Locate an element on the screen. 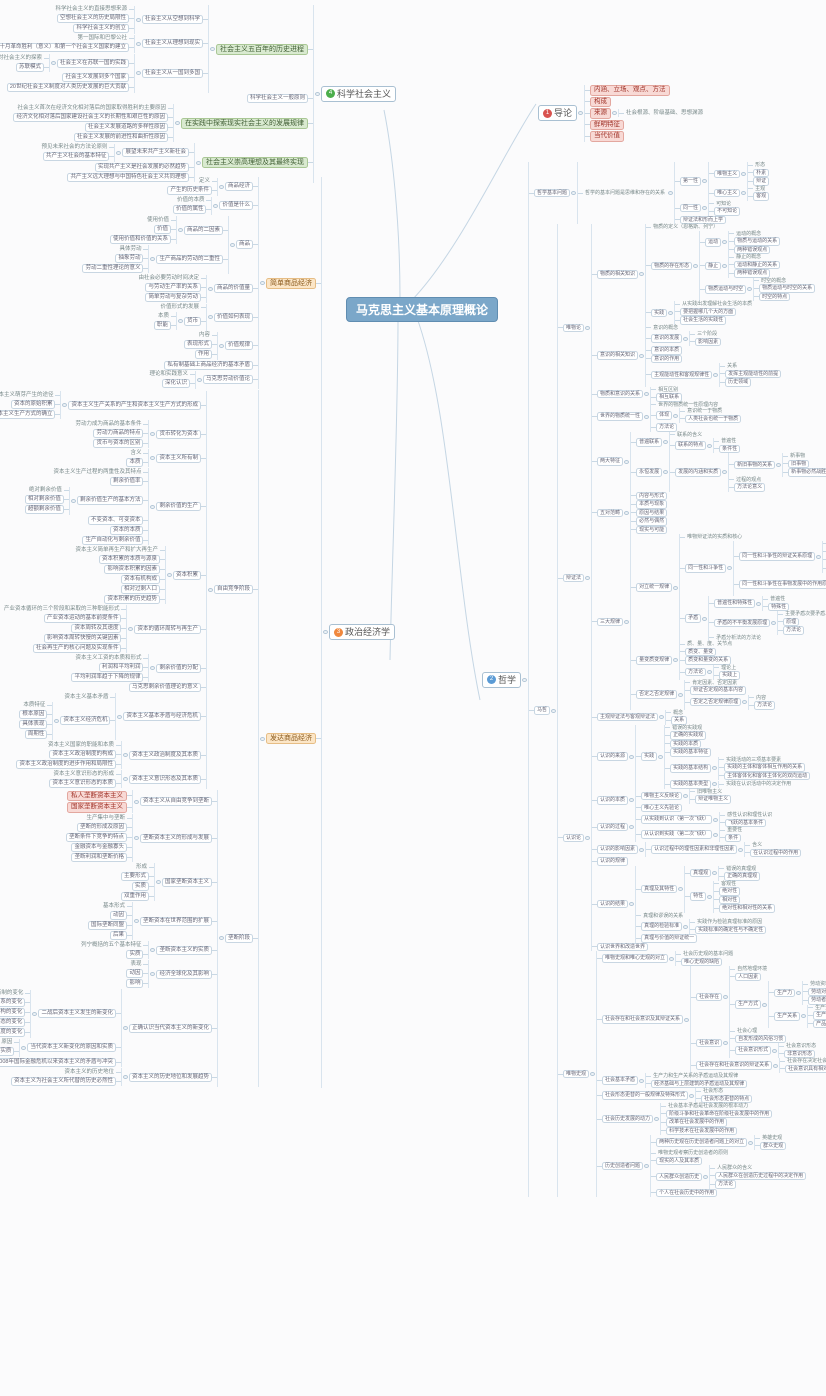 The height and width of the screenshot is (1396, 826). mindmap-node: 自发形成的风俗习惯 is located at coordinates (761, 1038).